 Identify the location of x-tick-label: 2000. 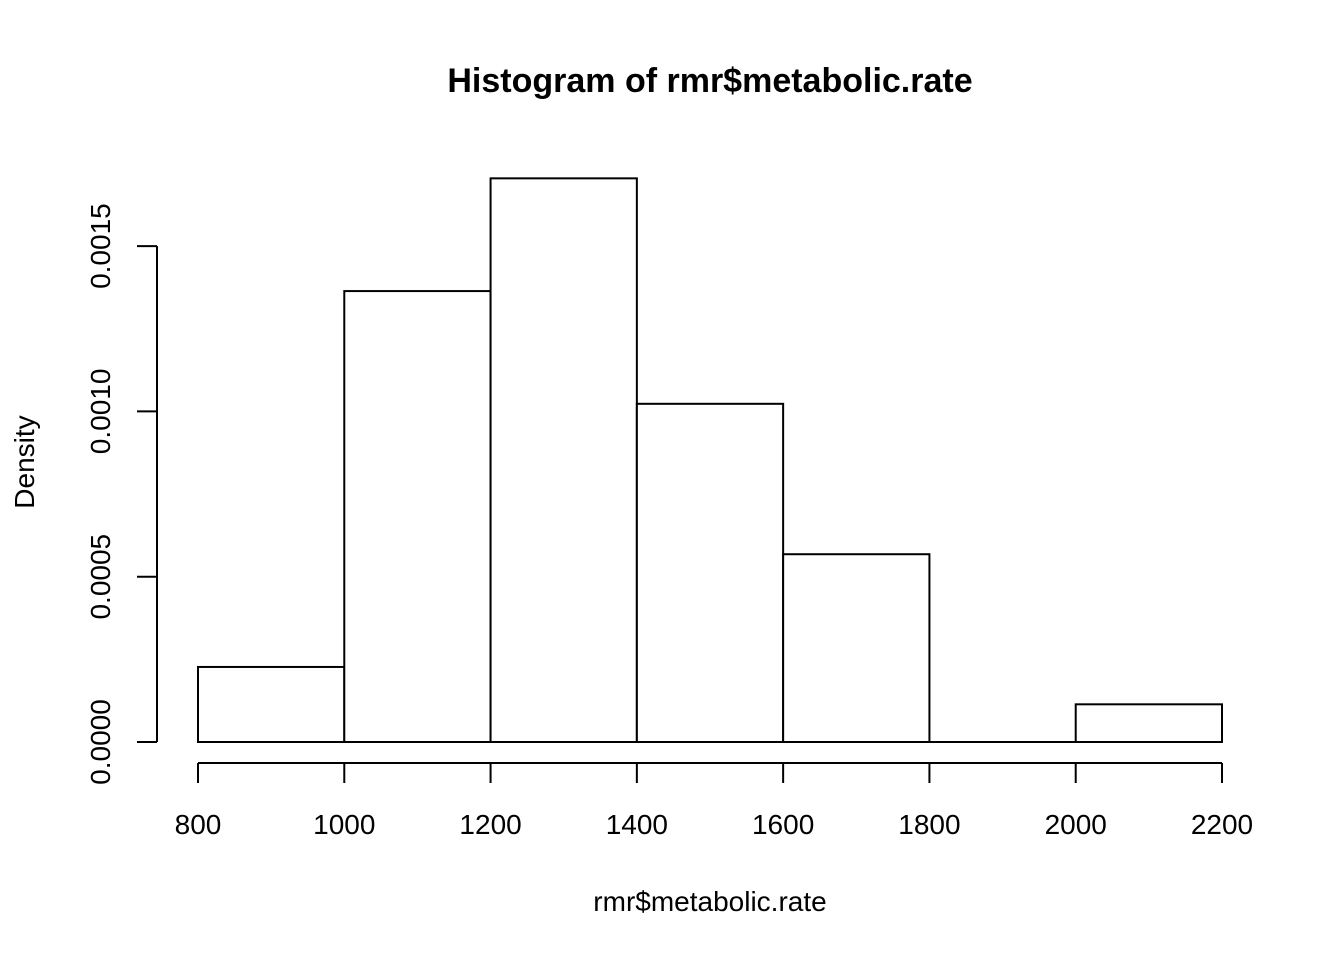
(1076, 824).